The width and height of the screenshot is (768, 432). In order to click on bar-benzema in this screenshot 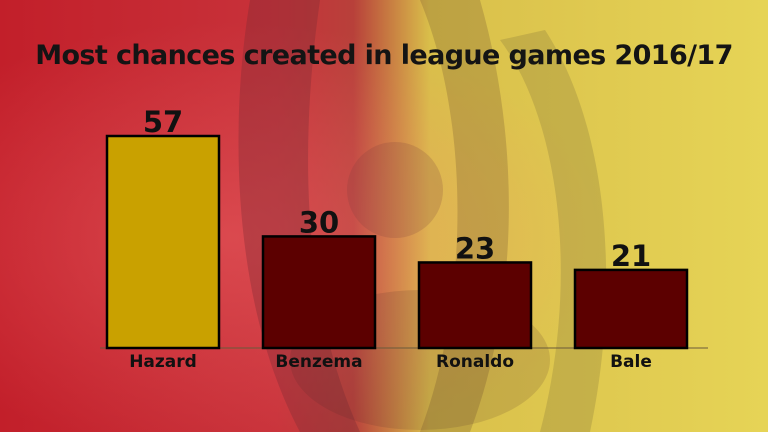, I will do `click(319, 292)`.